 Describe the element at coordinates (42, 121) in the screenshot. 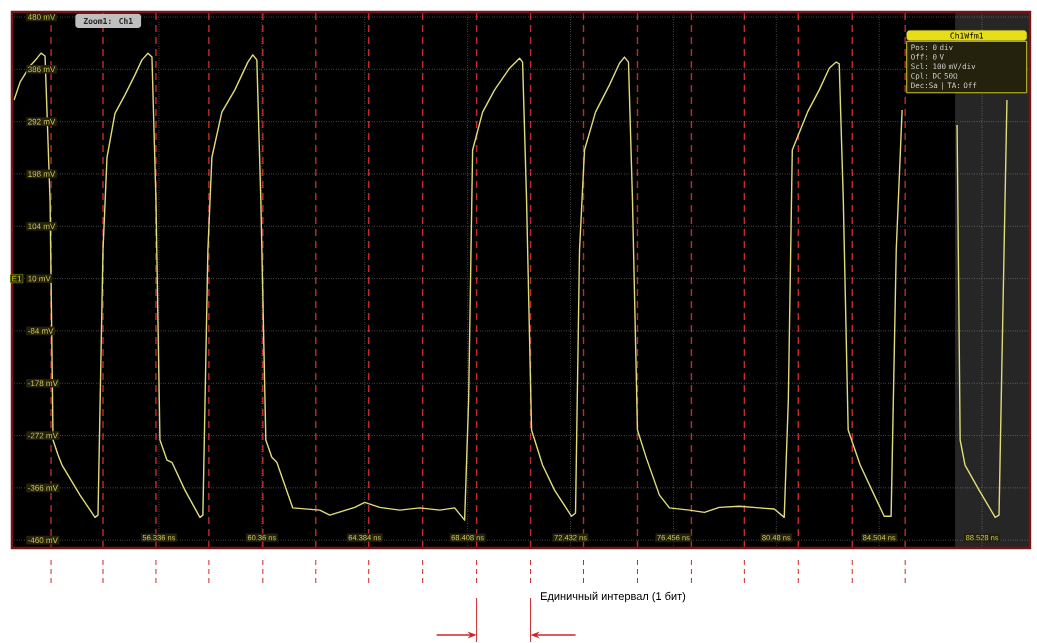

I see `y-tick-label: 292 mV` at that location.